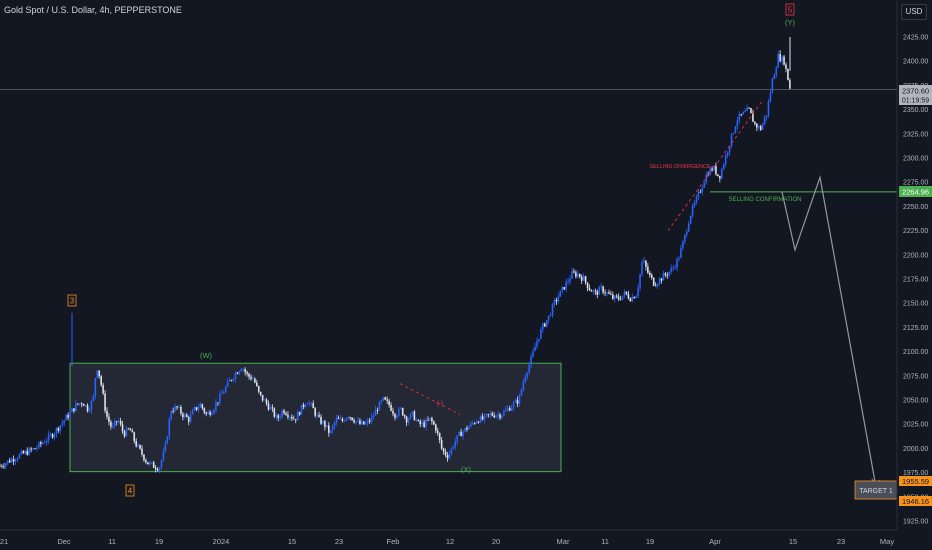 Image resolution: width=932 pixels, height=550 pixels. I want to click on selling-divergence-line, so click(715, 165).